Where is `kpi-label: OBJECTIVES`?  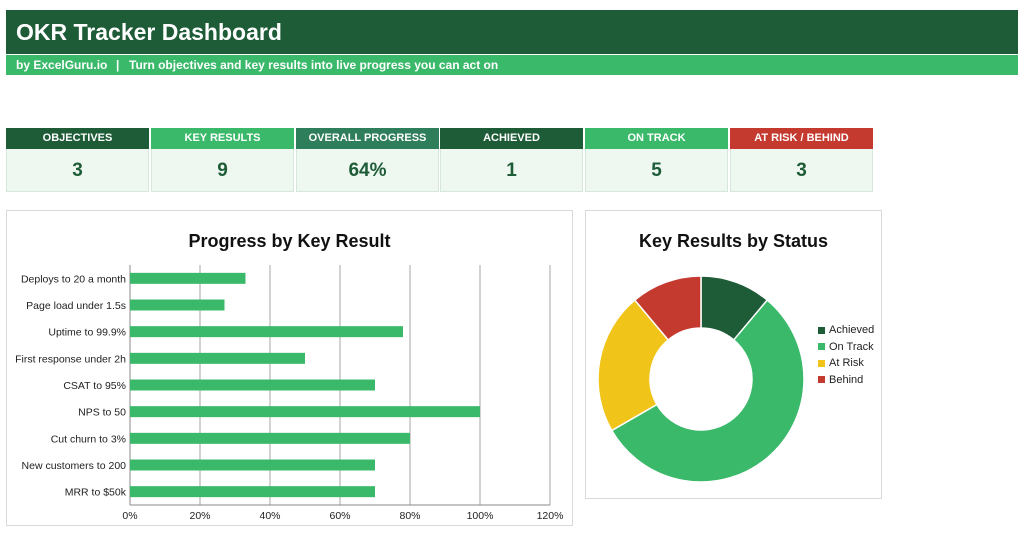 kpi-label: OBJECTIVES is located at coordinates (77, 138).